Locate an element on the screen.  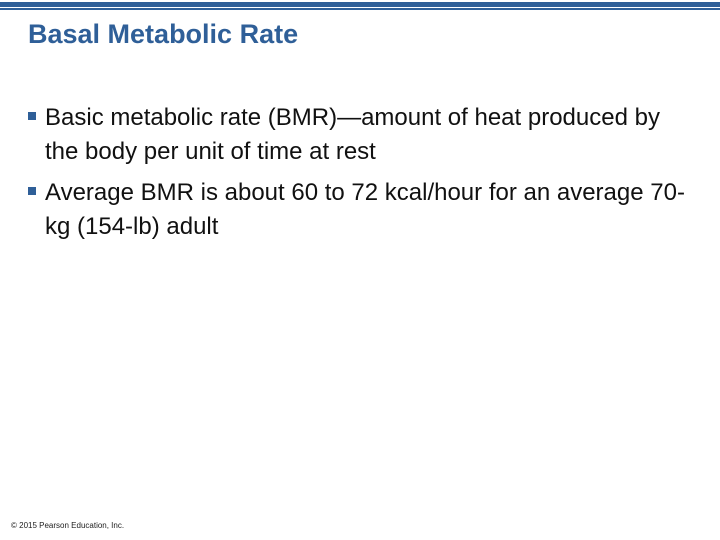
top-border-thin-line is located at coordinates (360, 9).